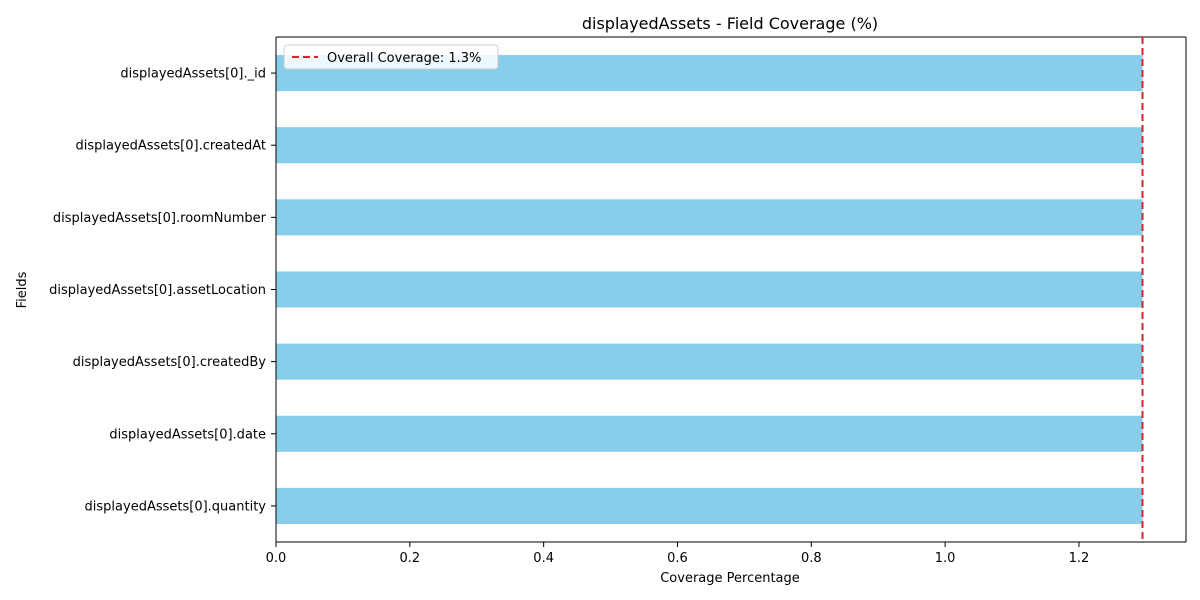  Describe the element at coordinates (160, 218) in the screenshot. I see `y-tick-label: displayedAssets[0].roomNumber` at that location.